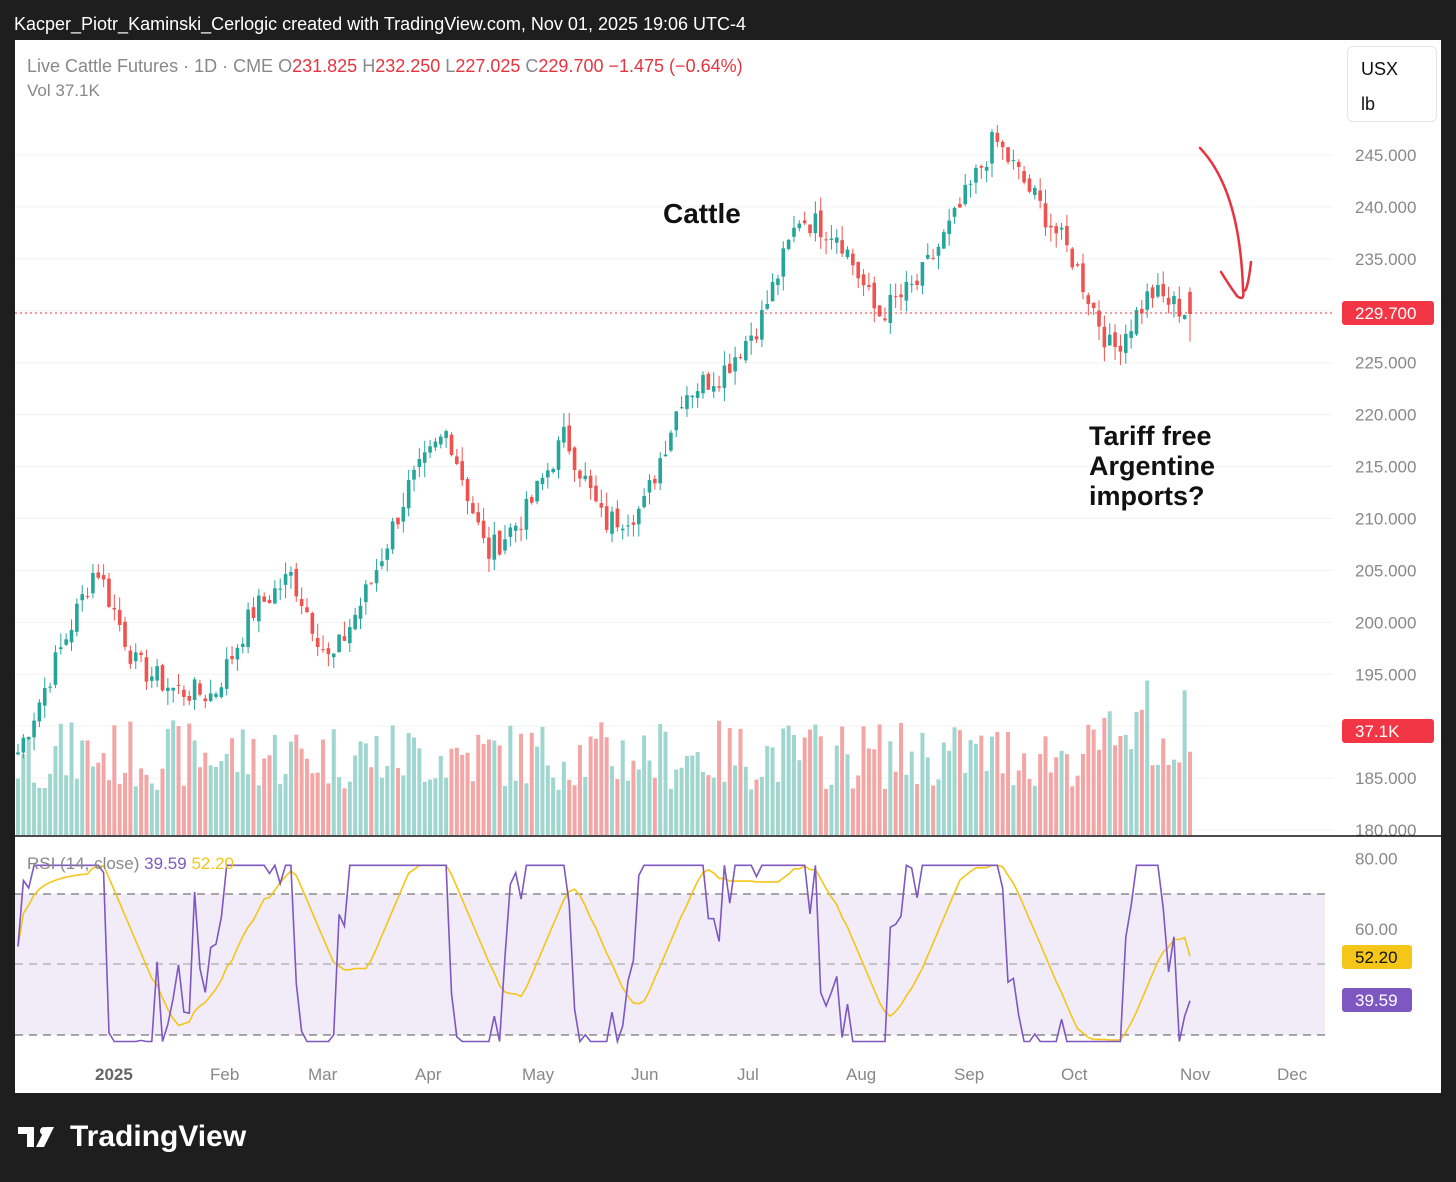 This screenshot has width=1456, height=1182. I want to click on low-label: L, so click(450, 66).